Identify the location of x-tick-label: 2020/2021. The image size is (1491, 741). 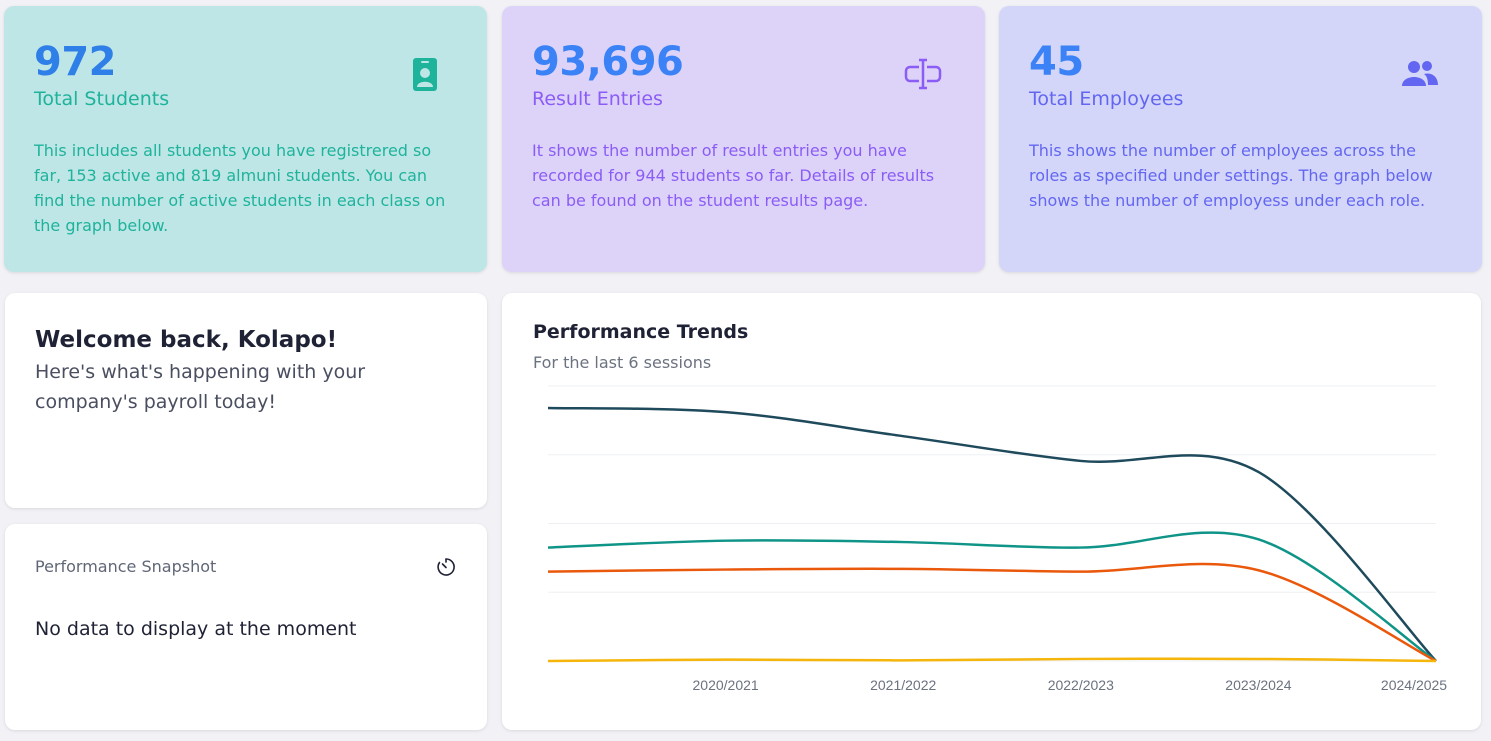
(726, 685).